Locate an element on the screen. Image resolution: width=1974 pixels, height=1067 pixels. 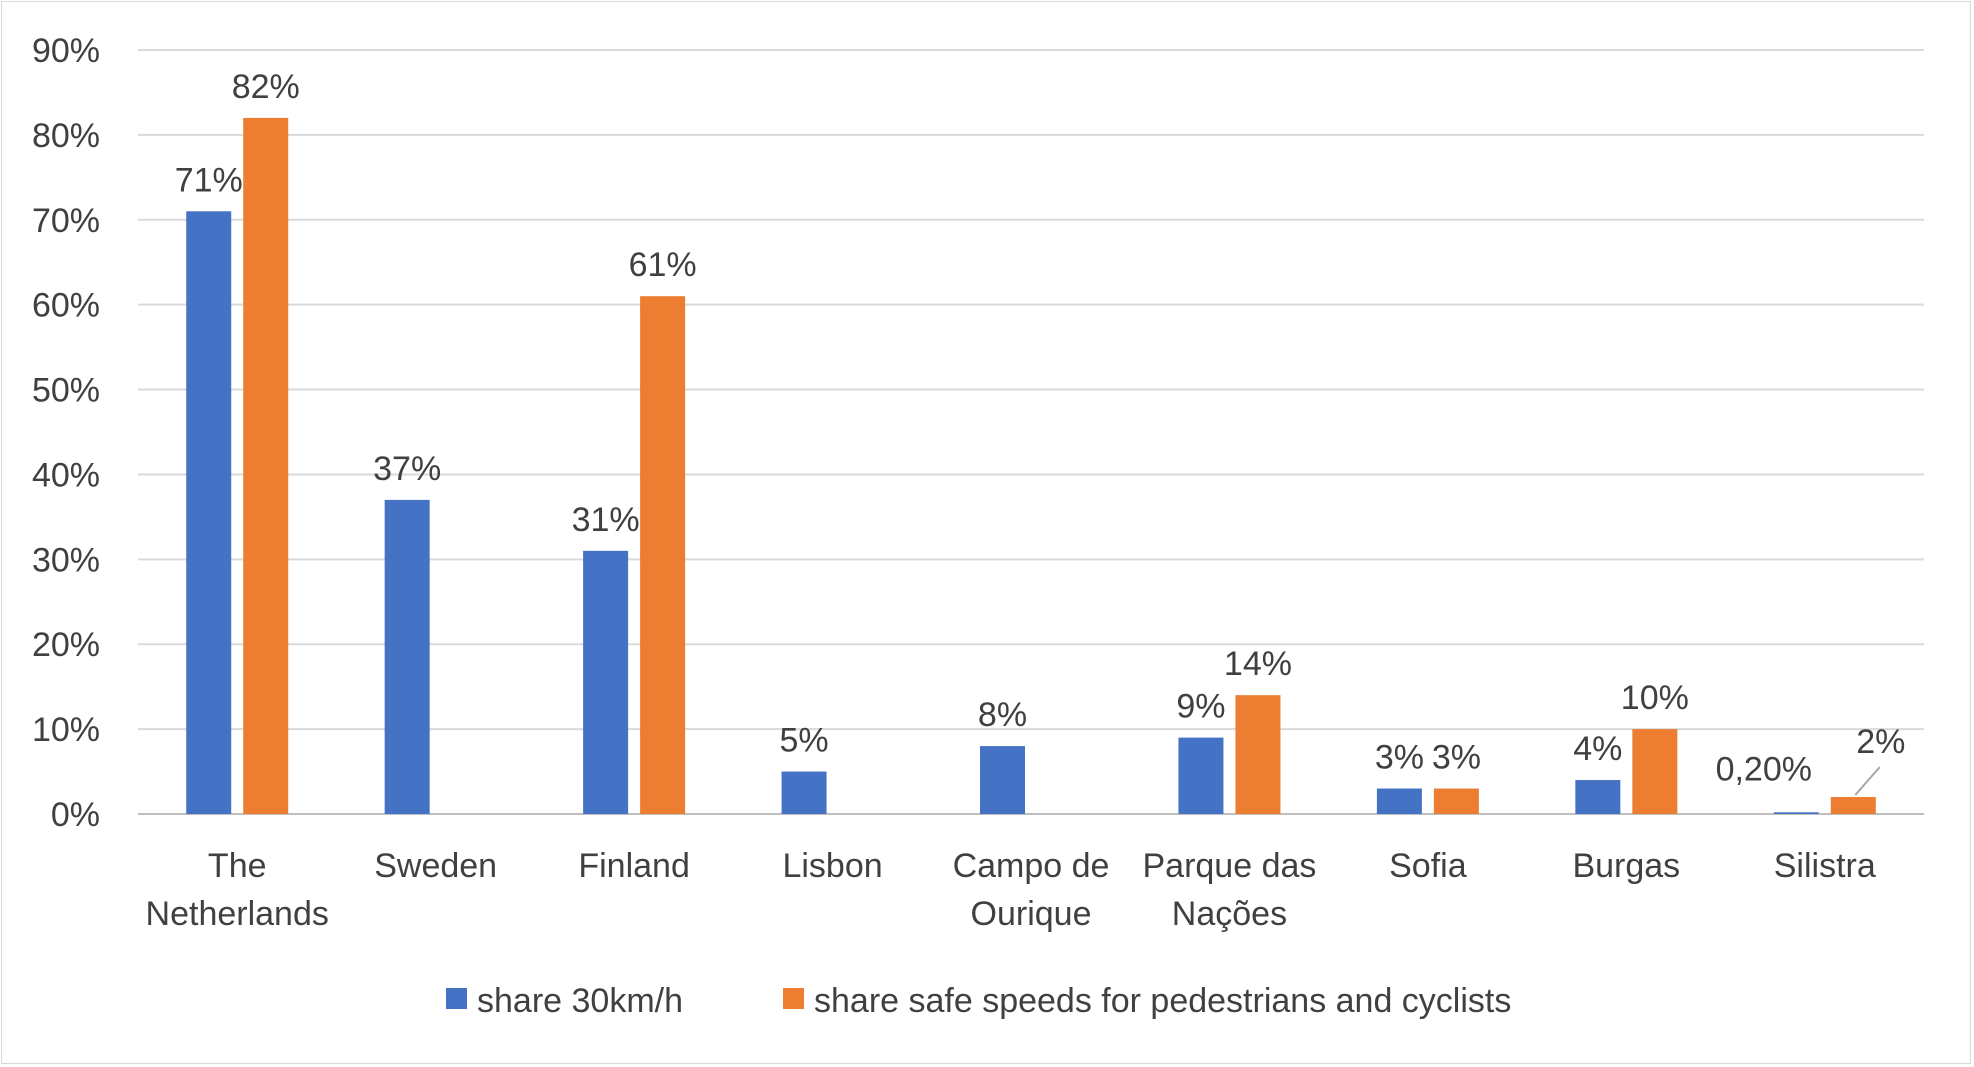
leader-line is located at coordinates (1867, 781).